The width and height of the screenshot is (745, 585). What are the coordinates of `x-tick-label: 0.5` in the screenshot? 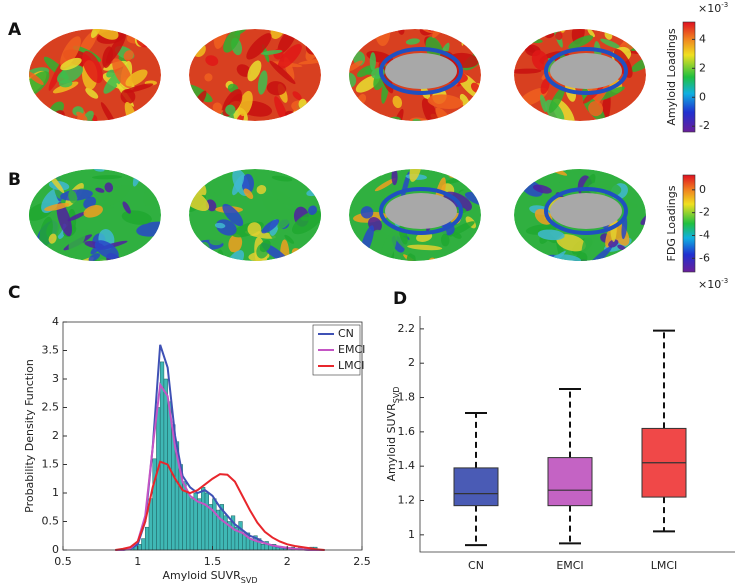 It's located at (63, 561).